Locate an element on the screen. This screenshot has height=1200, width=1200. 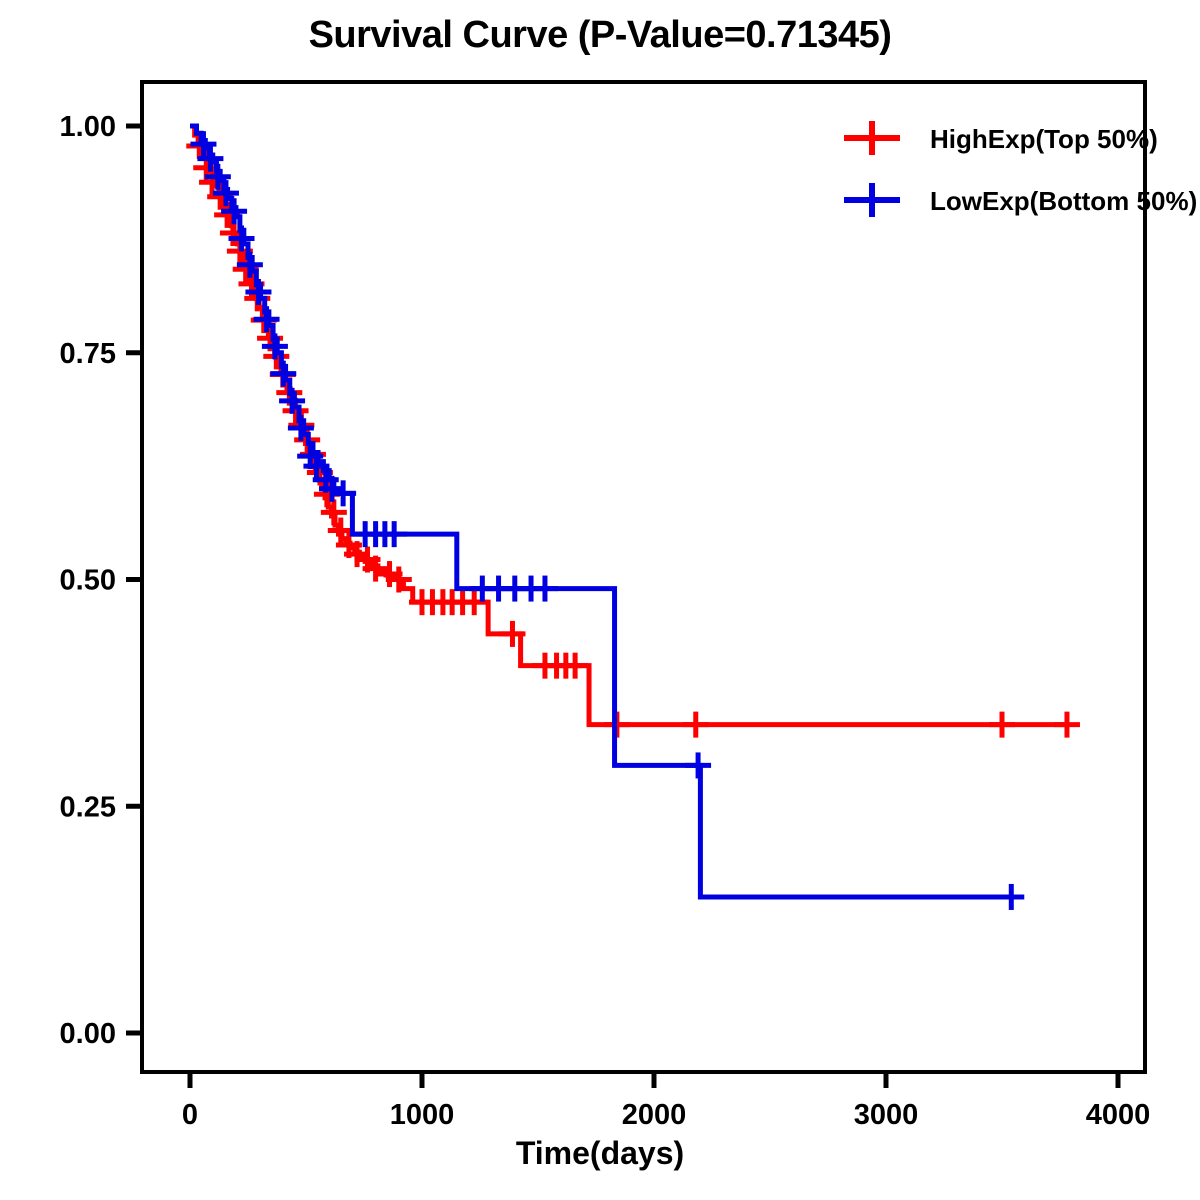
legend-item: LowExp(Bottom 50%) is located at coordinates (1020, 200).